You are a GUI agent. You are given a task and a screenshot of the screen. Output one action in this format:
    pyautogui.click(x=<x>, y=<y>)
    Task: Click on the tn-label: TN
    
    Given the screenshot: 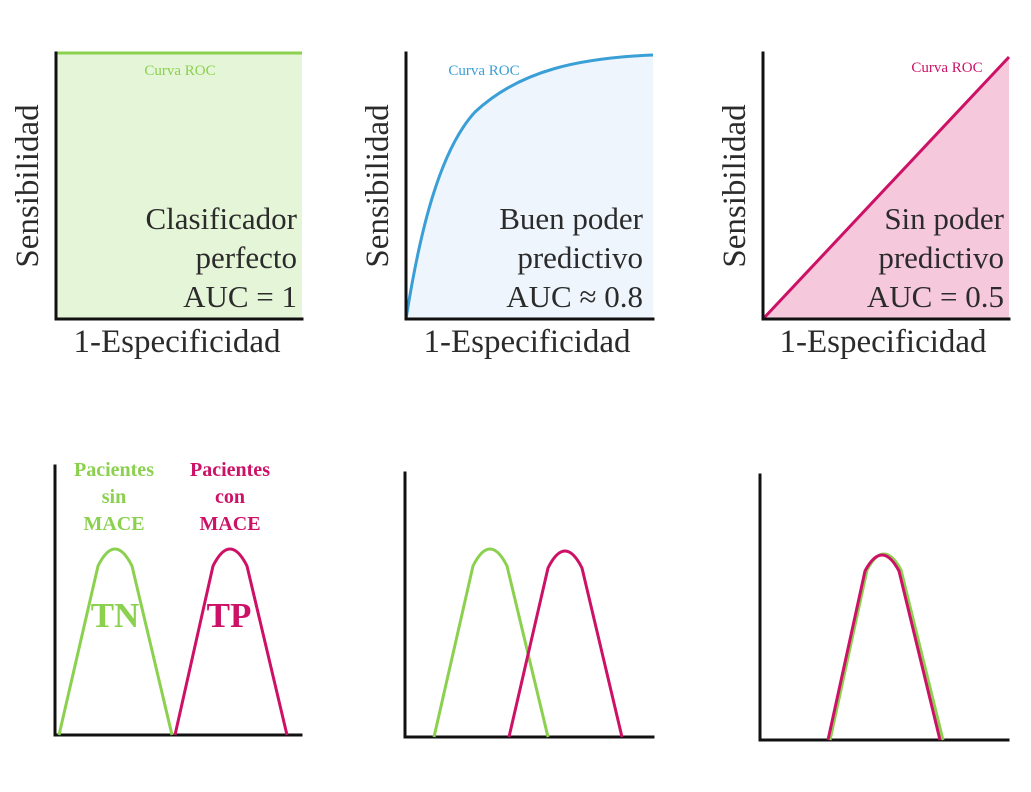 What is the action you would take?
    pyautogui.click(x=115, y=615)
    